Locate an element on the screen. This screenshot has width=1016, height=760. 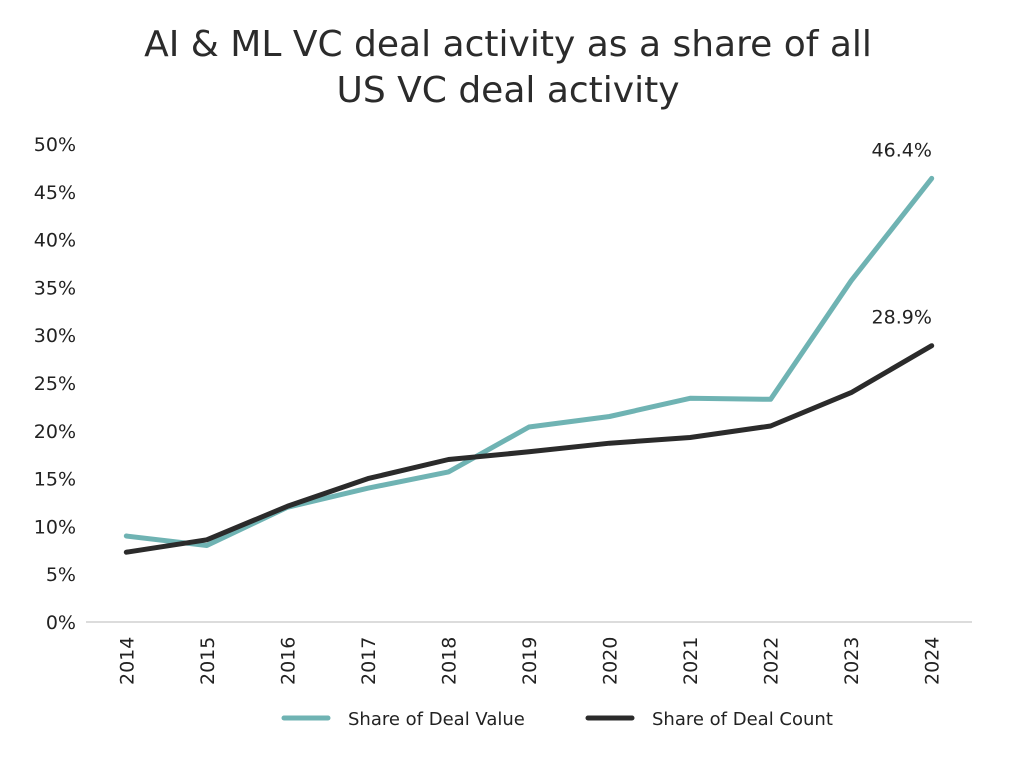
x-tick-label: 2022 is located at coordinates (772, 661).